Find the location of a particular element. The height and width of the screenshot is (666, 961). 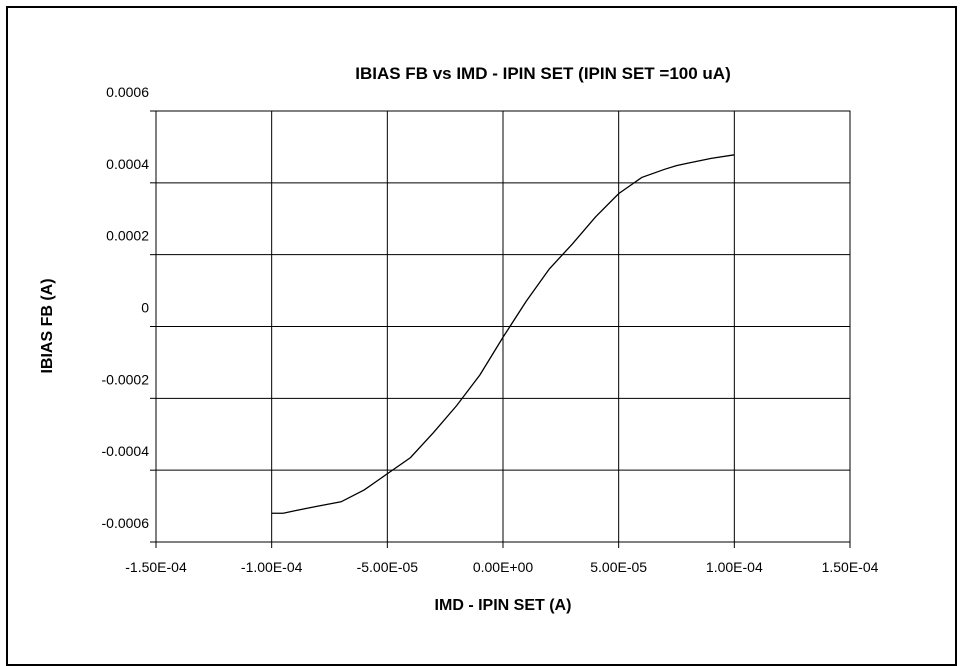

x-tick-label: -5.00E-05 is located at coordinates (388, 567).